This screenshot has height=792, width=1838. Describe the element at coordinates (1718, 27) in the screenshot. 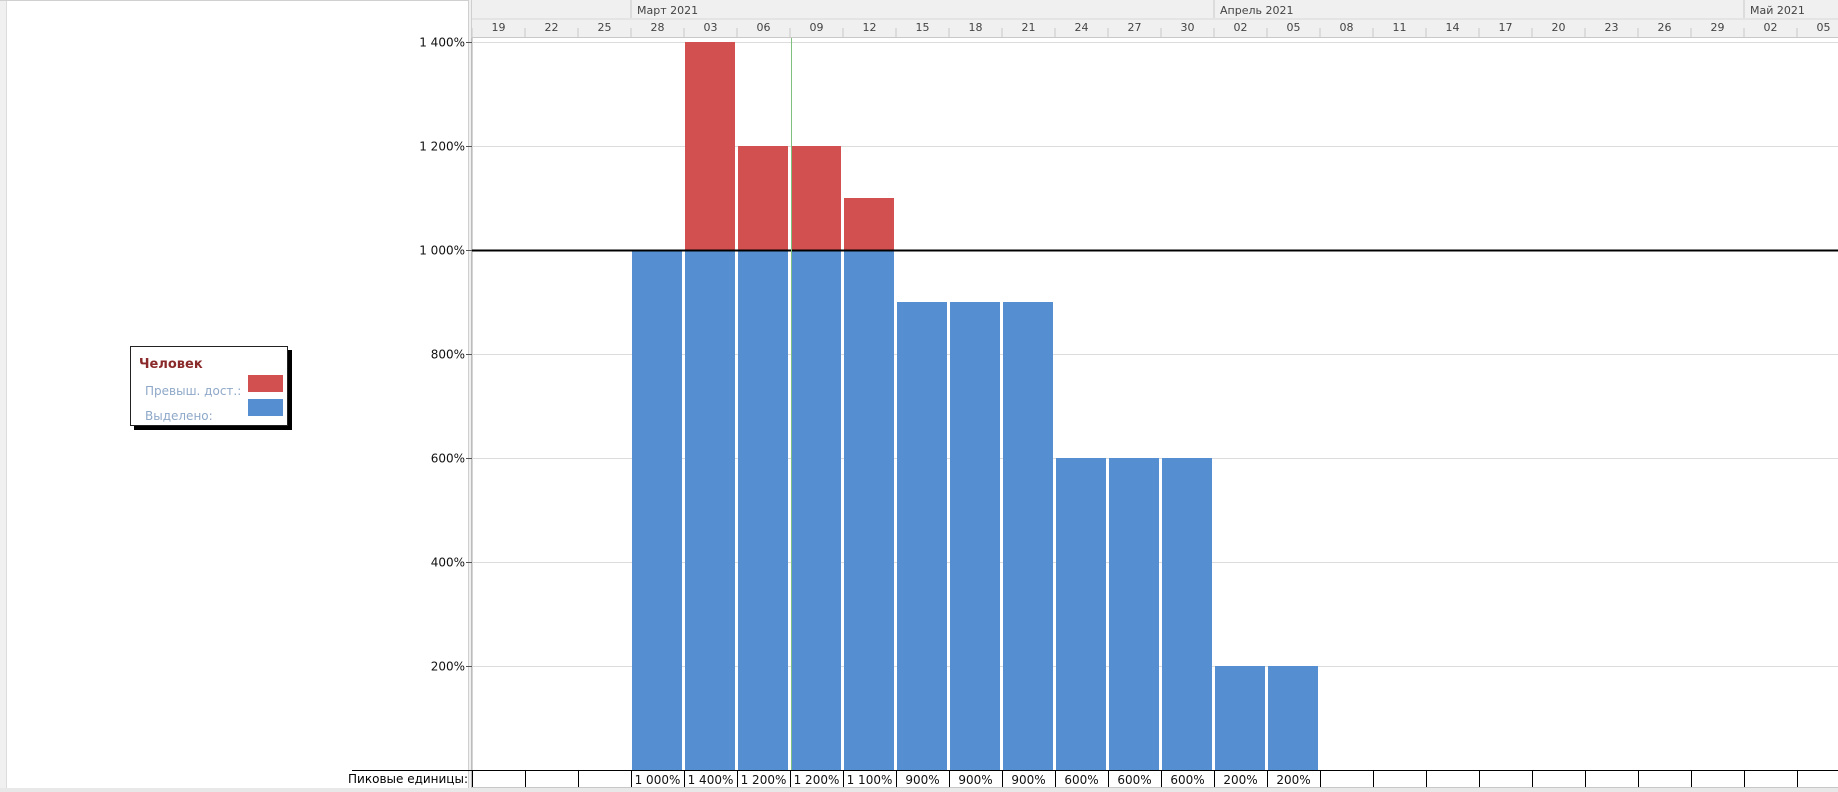

I see `day-label-23: 29` at that location.